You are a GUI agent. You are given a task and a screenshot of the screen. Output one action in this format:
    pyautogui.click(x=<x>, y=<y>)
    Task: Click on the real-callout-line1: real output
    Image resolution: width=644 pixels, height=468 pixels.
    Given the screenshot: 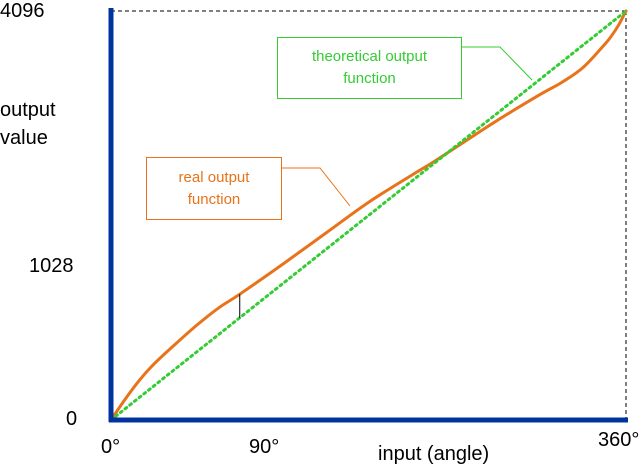 What is the action you would take?
    pyautogui.click(x=214, y=177)
    